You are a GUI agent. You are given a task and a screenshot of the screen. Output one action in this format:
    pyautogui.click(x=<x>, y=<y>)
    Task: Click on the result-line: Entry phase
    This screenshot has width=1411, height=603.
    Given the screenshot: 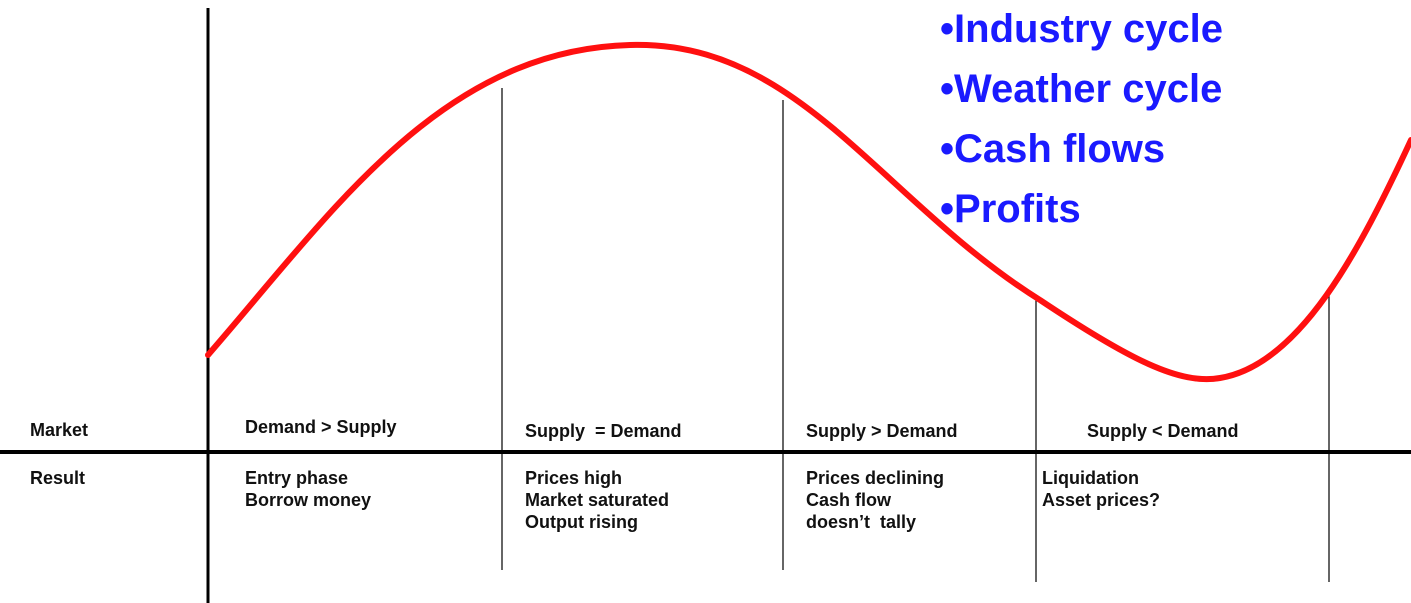 What is the action you would take?
    pyautogui.click(x=296, y=478)
    